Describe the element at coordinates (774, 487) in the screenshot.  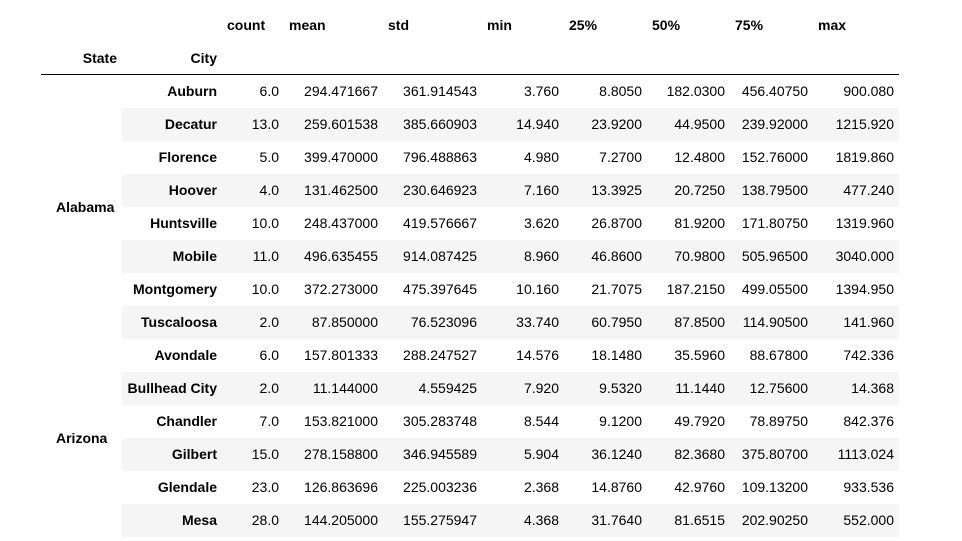
I see `value-cell-6: 109.13200` at that location.